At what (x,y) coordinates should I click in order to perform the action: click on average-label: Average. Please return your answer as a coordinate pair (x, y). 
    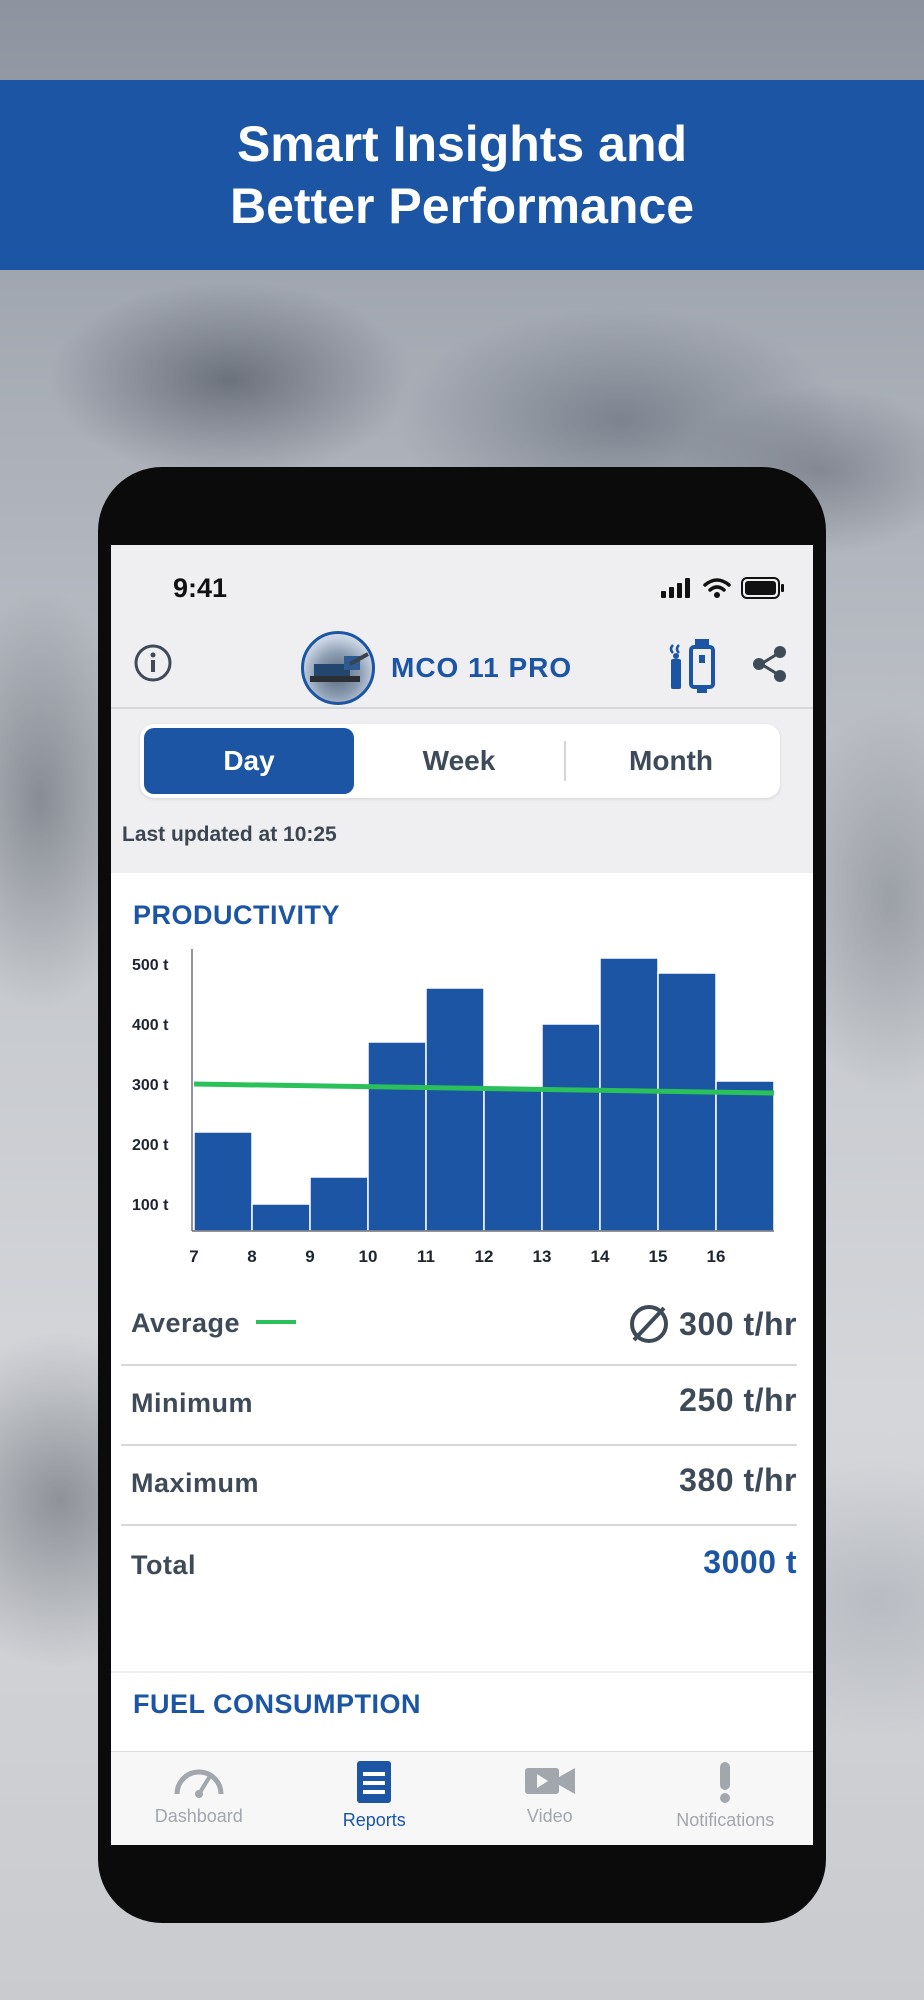
    Looking at the image, I should click on (214, 1323).